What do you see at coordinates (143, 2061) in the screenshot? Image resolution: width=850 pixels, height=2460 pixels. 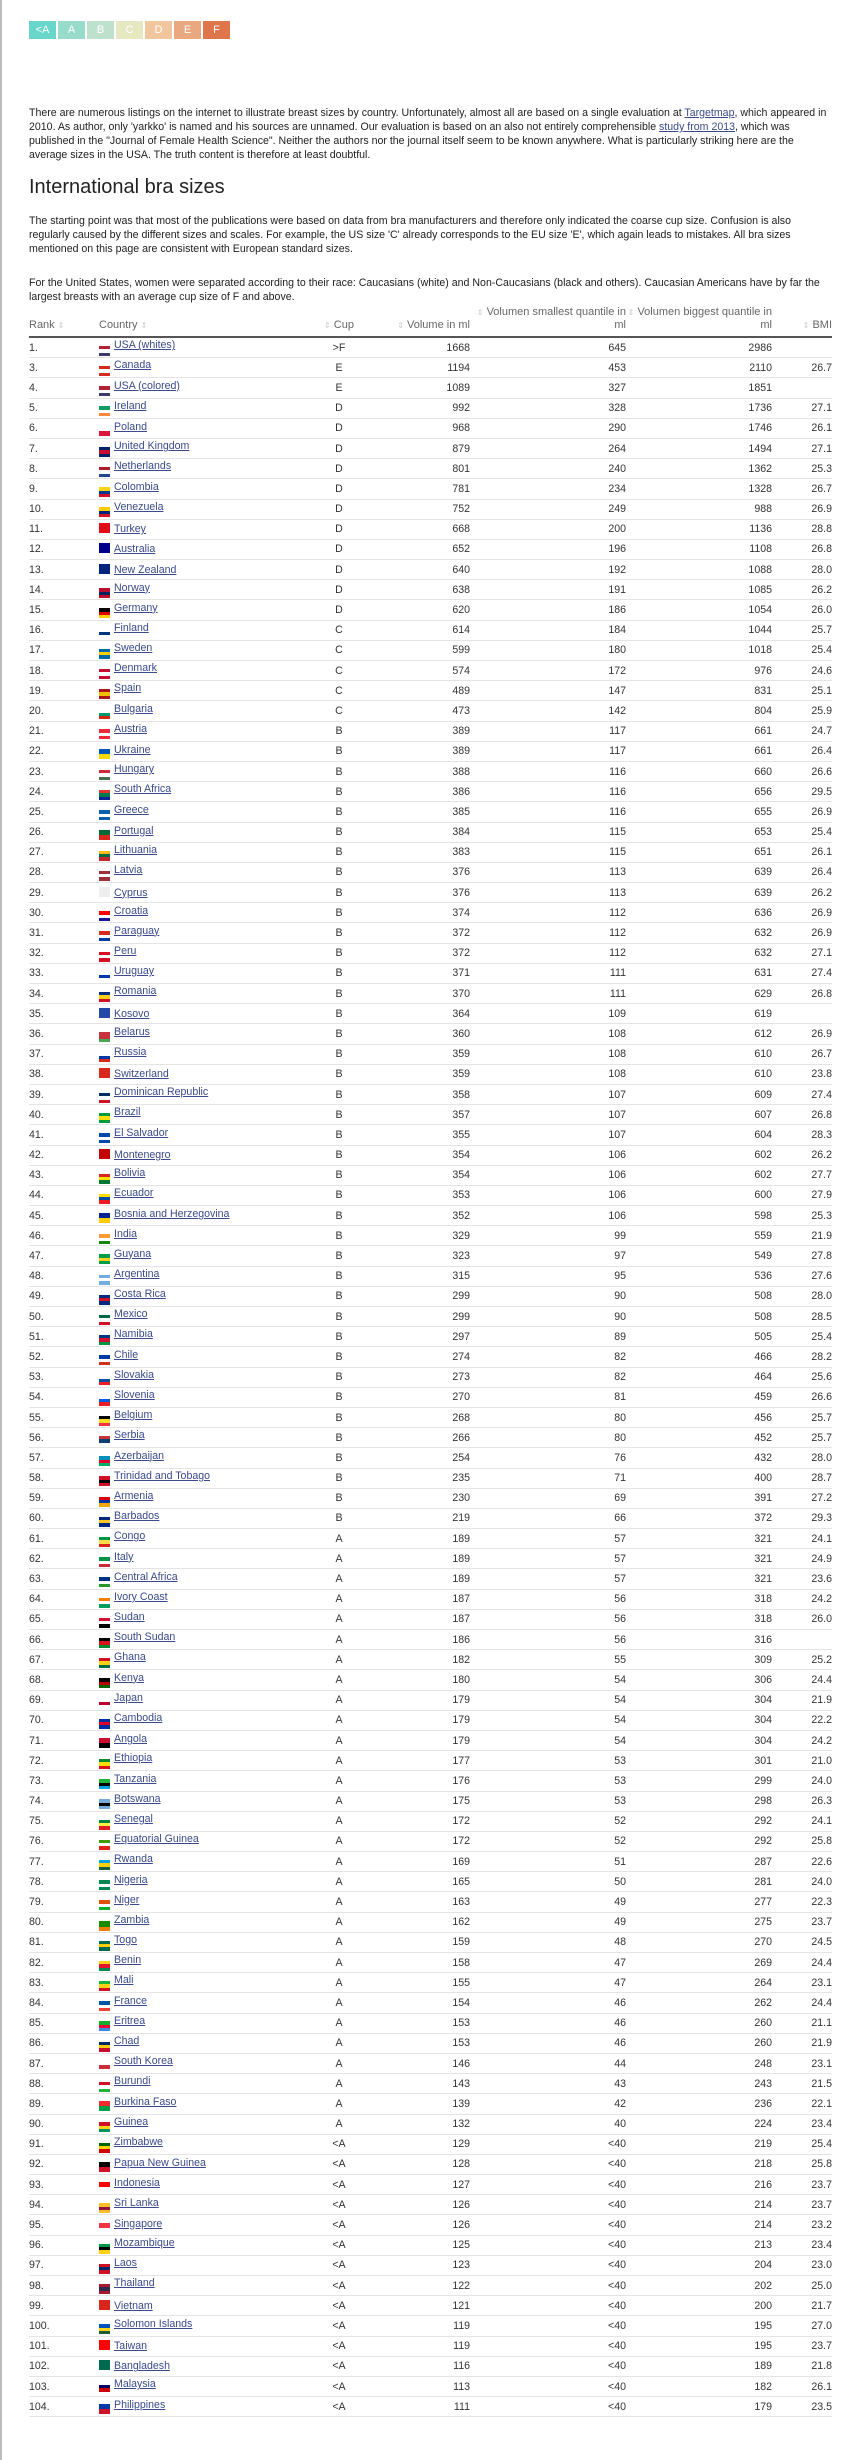 I see `country-link: South Korea` at bounding box center [143, 2061].